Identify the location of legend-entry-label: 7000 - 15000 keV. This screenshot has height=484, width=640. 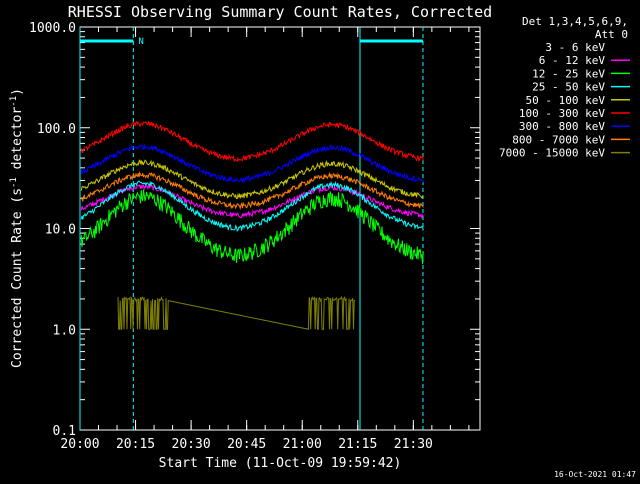
(552, 153).